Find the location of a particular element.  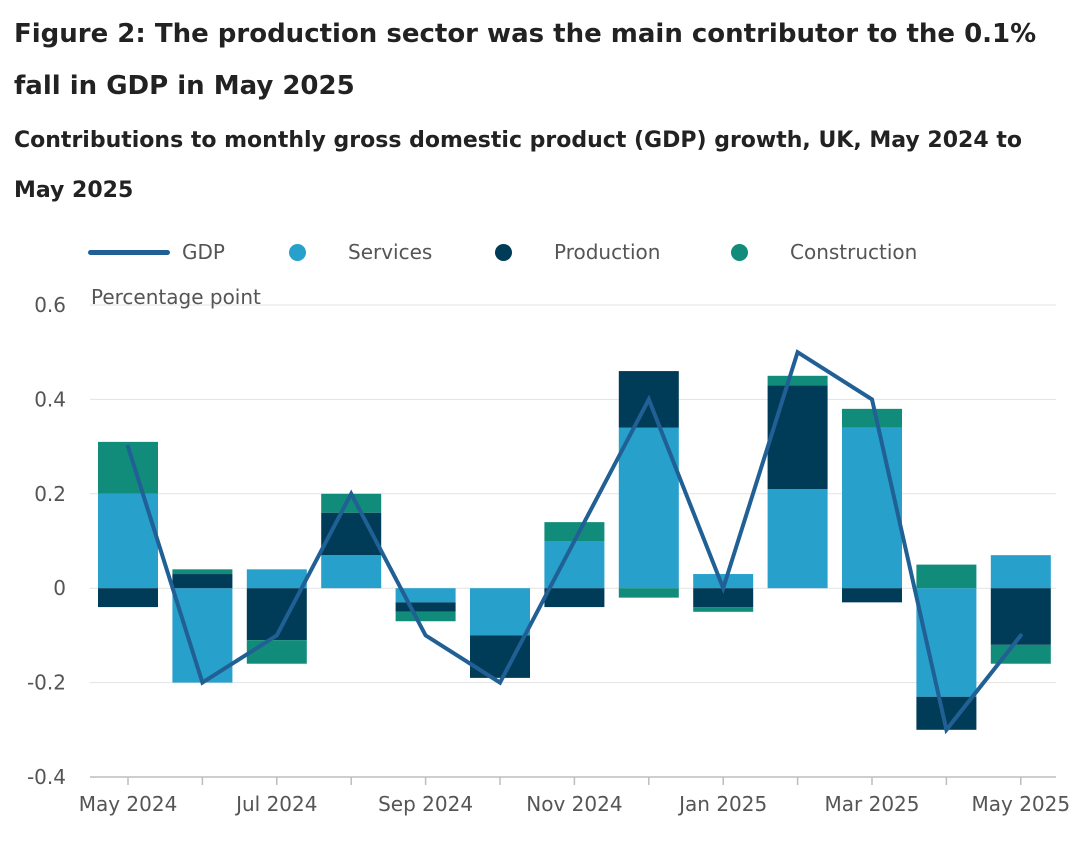

x-tick-label: Nov 2024 is located at coordinates (574, 804).